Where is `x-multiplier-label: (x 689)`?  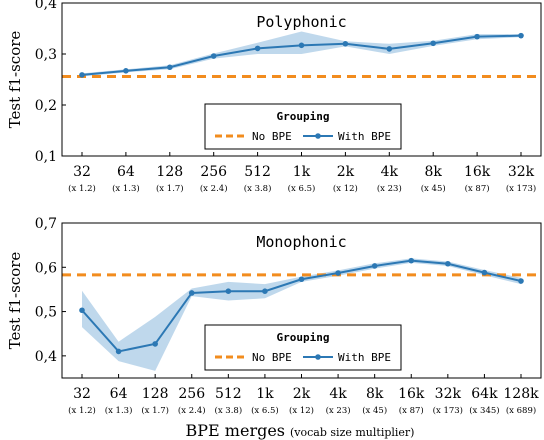 x-multiplier-label: (x 689) is located at coordinates (521, 410).